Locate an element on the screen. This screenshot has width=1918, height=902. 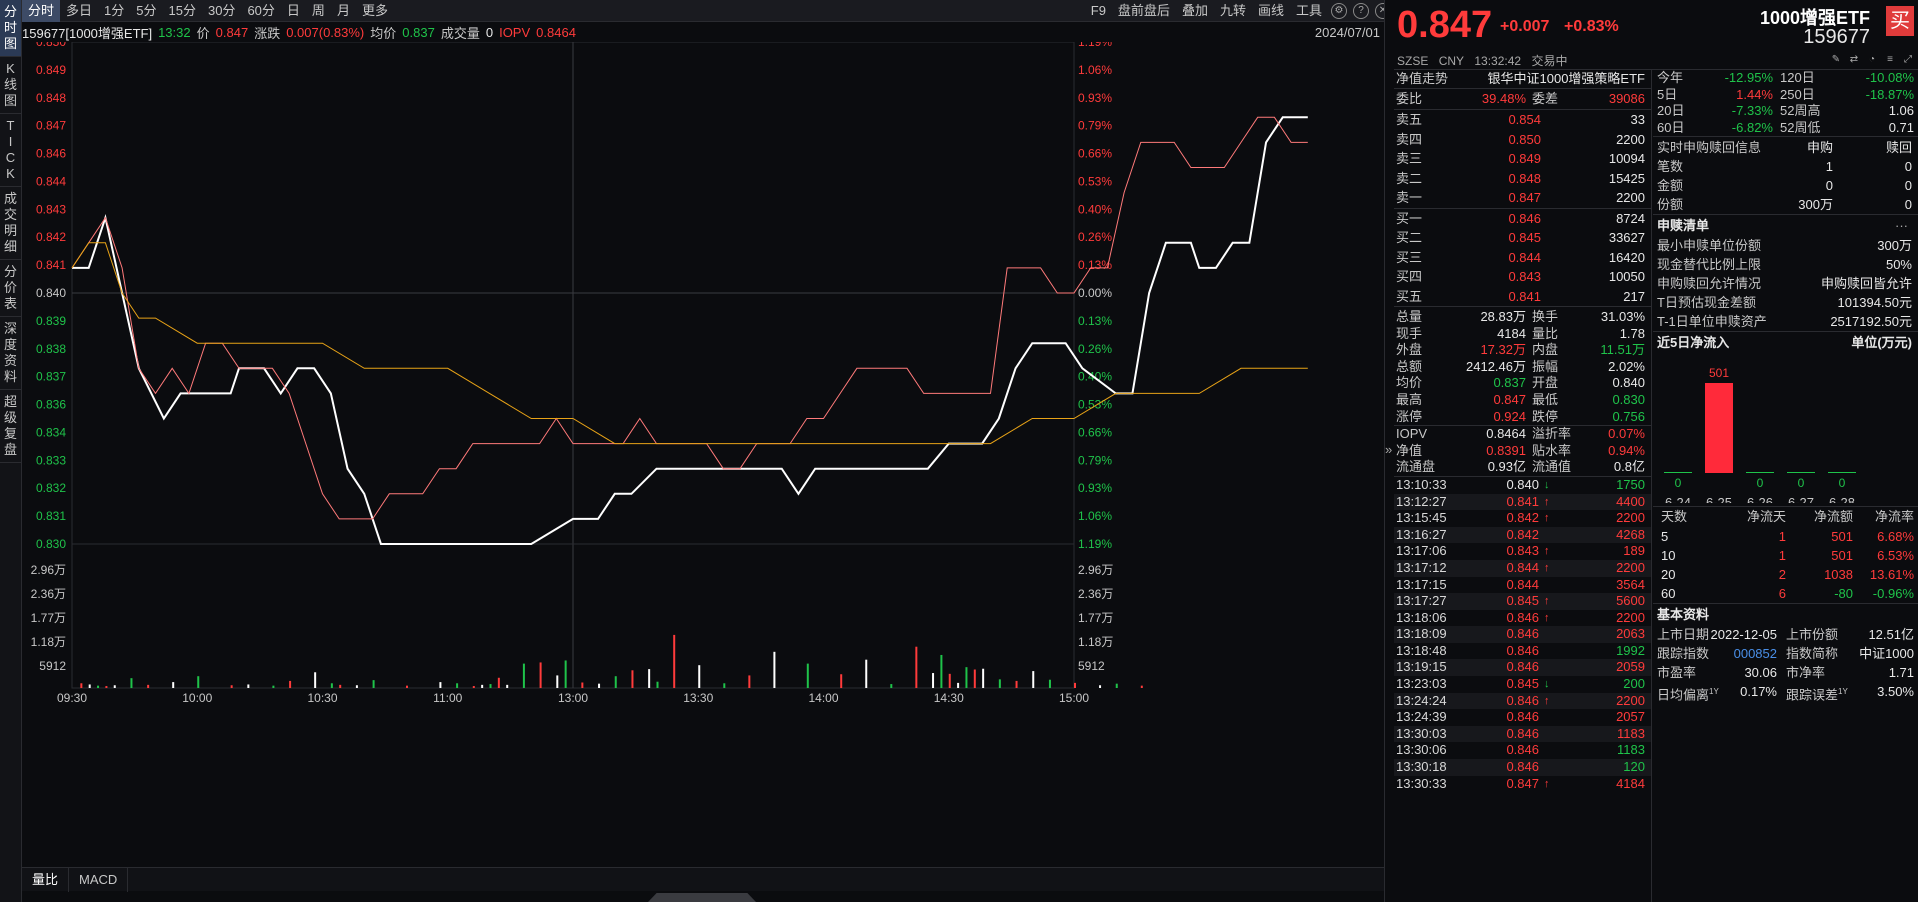
perf-value: 1.06 is located at coordinates (1901, 110).